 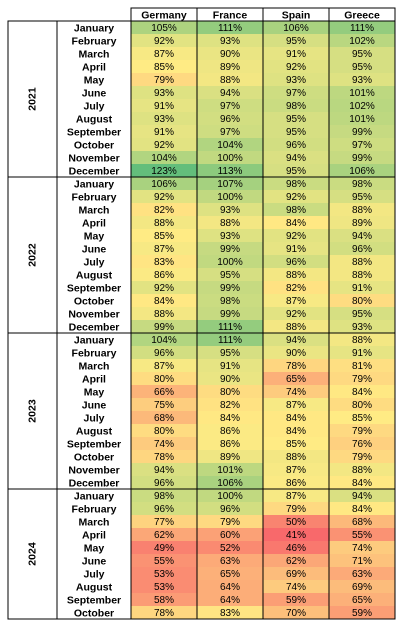 What do you see at coordinates (164, 574) in the screenshot?
I see `cell-value: 53%` at bounding box center [164, 574].